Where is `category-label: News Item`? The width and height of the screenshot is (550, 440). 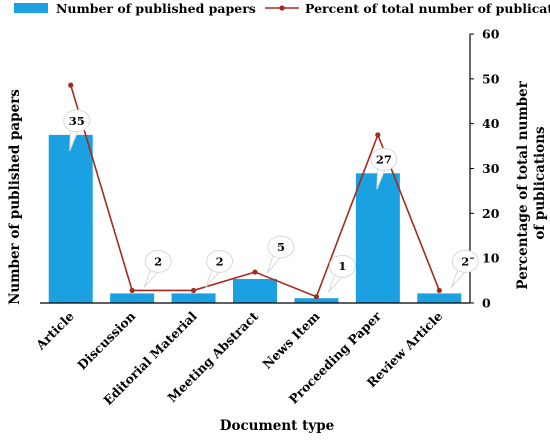 category-label: News Item is located at coordinates (290, 340).